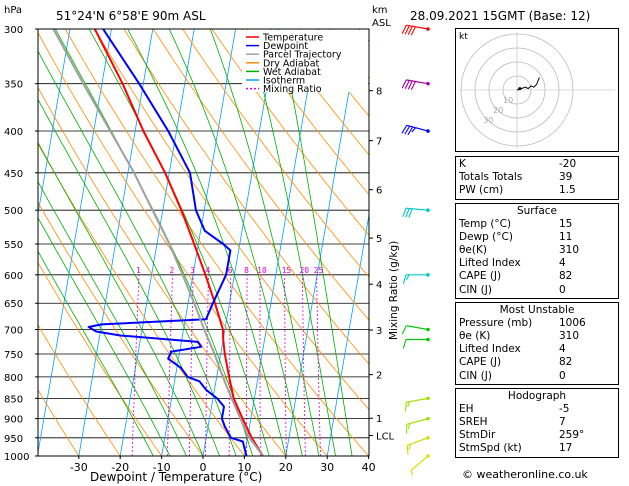 Image resolution: width=629 pixels, height=486 pixels. I want to click on legend-label-4: Wet Adiabat, so click(292, 72).